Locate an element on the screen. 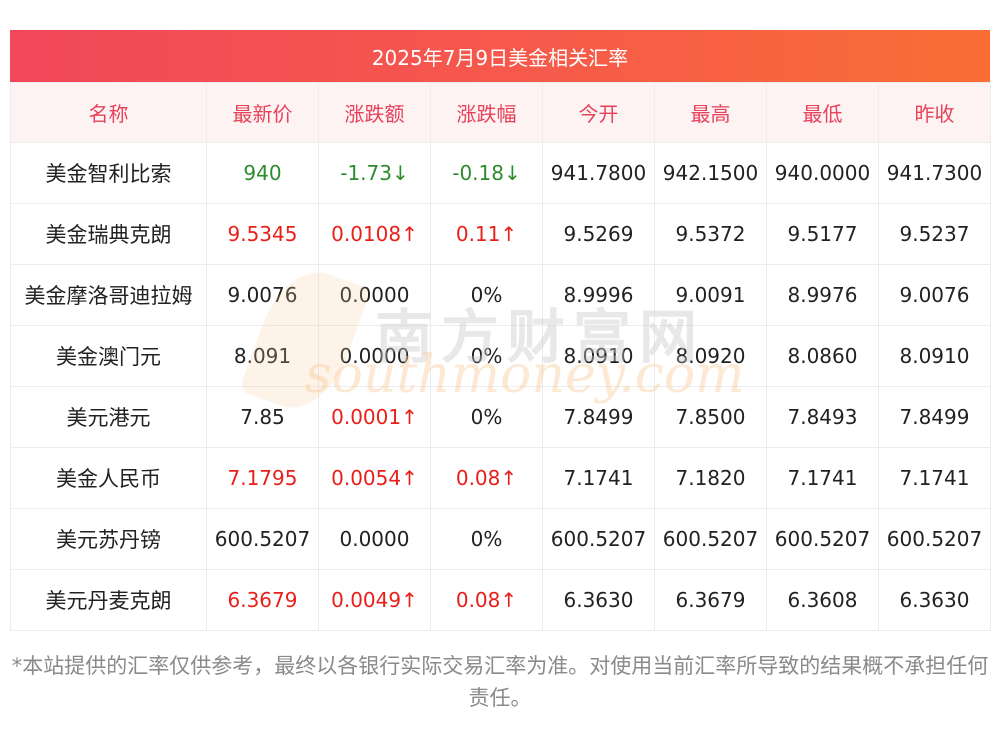 This screenshot has width=1000, height=733. table-title: 2025年7月9日美金相关汇率 is located at coordinates (500, 56).